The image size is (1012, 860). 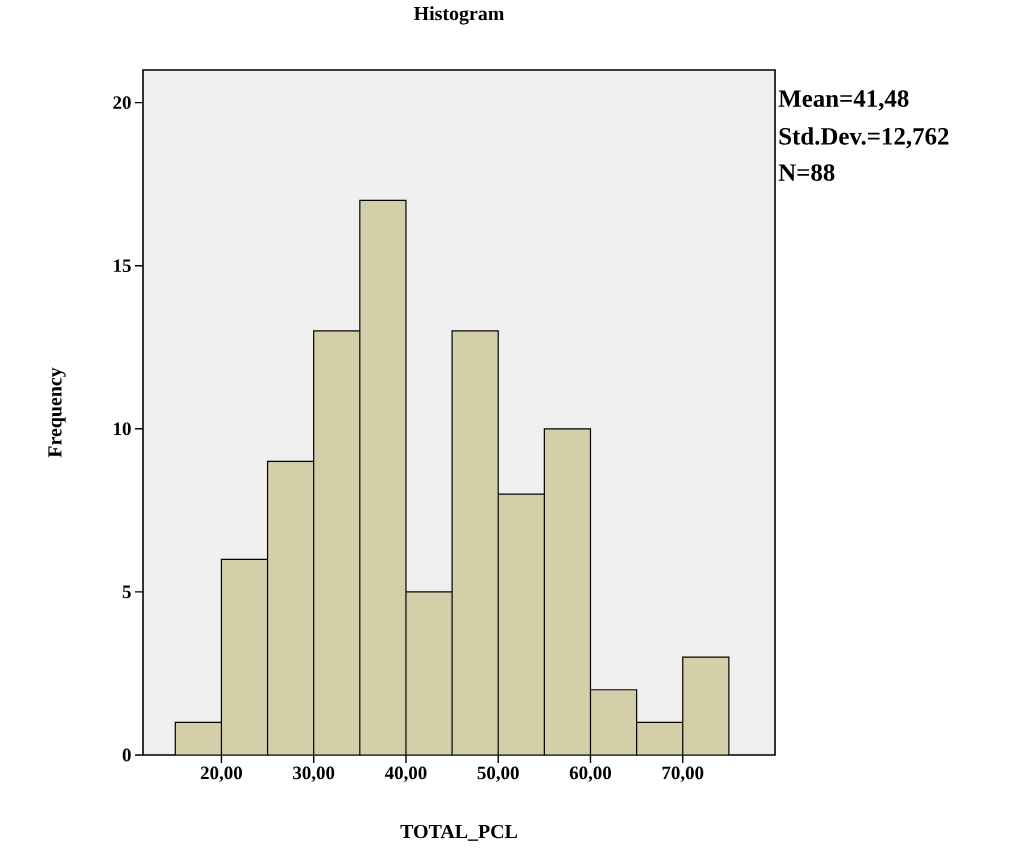 What do you see at coordinates (57, 412) in the screenshot?
I see `y-axis-title: Frequency` at bounding box center [57, 412].